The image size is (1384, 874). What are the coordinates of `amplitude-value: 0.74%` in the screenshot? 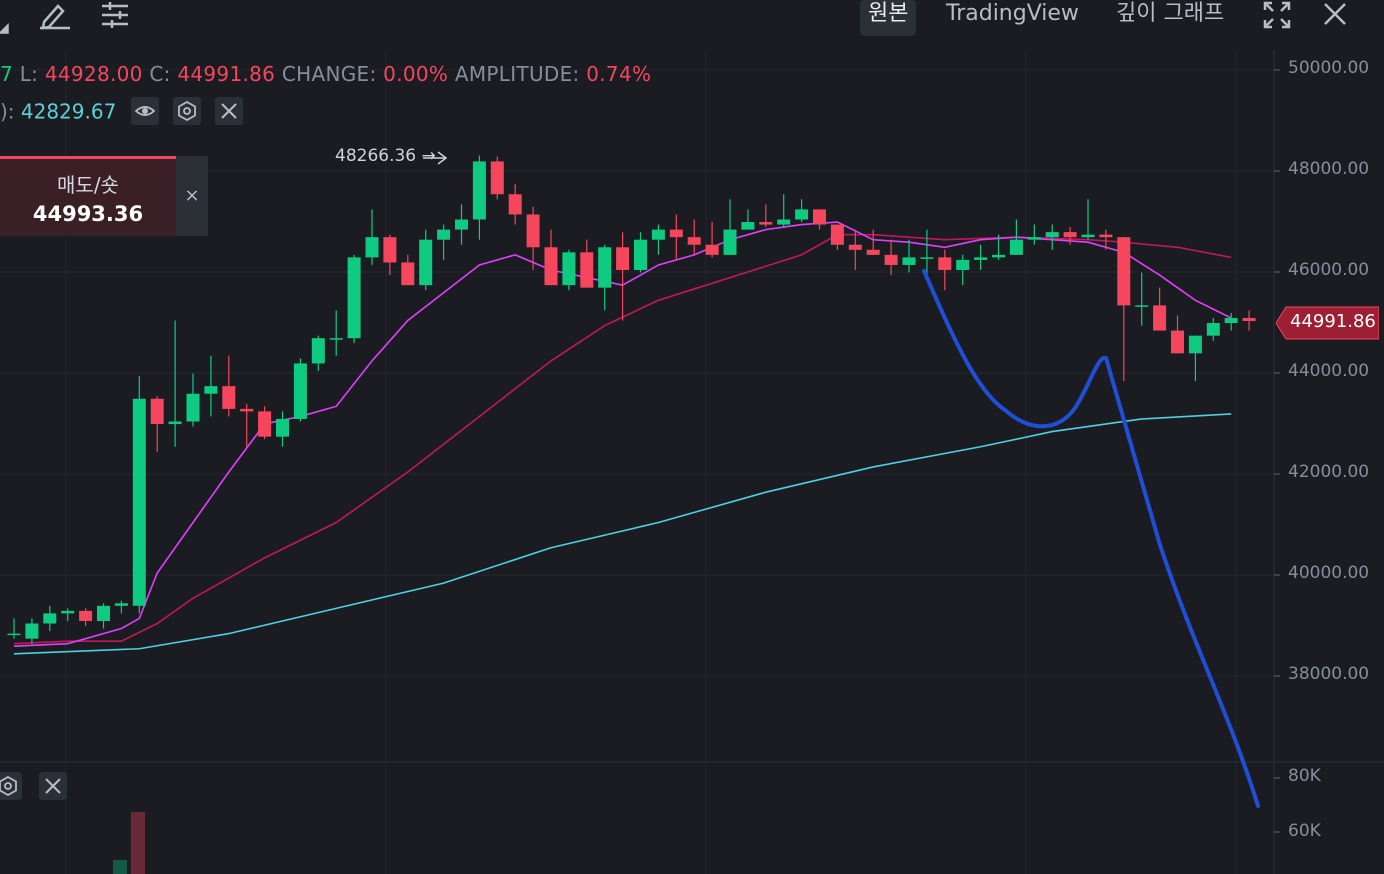 It's located at (619, 74).